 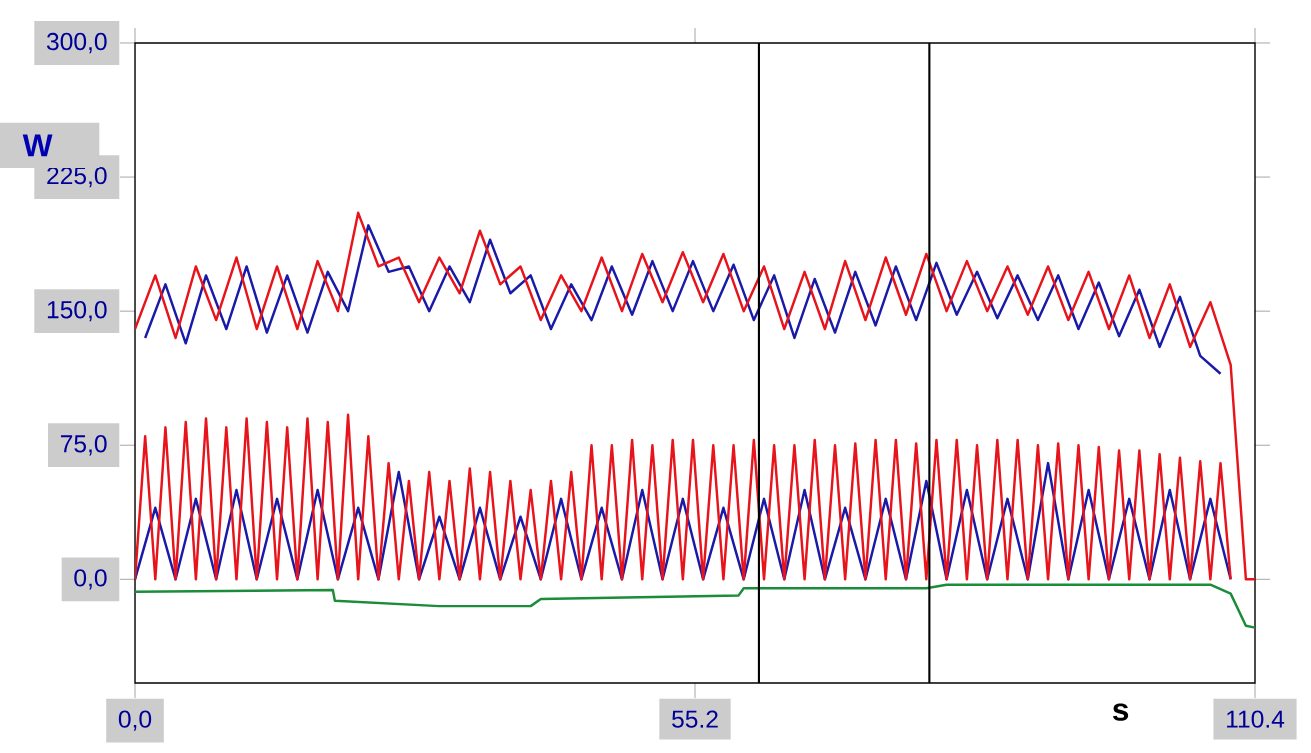 What do you see at coordinates (135, 720) in the screenshot?
I see `x-tick-label: 0,0` at bounding box center [135, 720].